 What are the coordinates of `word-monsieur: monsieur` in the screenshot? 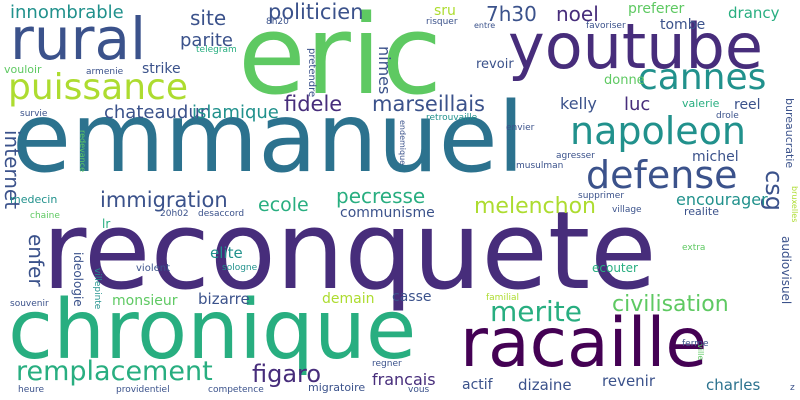 It's located at (145, 301).